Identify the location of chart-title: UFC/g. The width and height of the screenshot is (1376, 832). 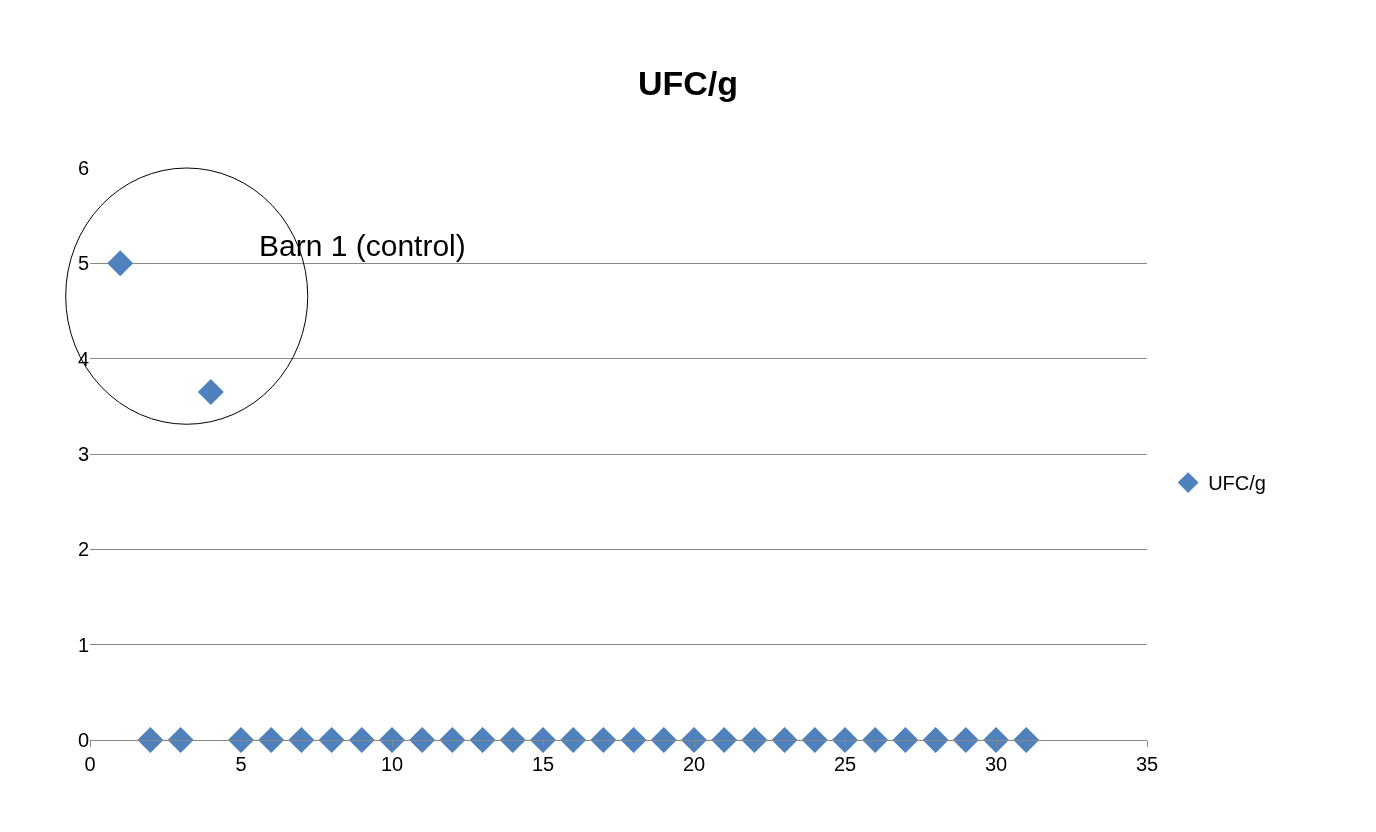
(688, 83).